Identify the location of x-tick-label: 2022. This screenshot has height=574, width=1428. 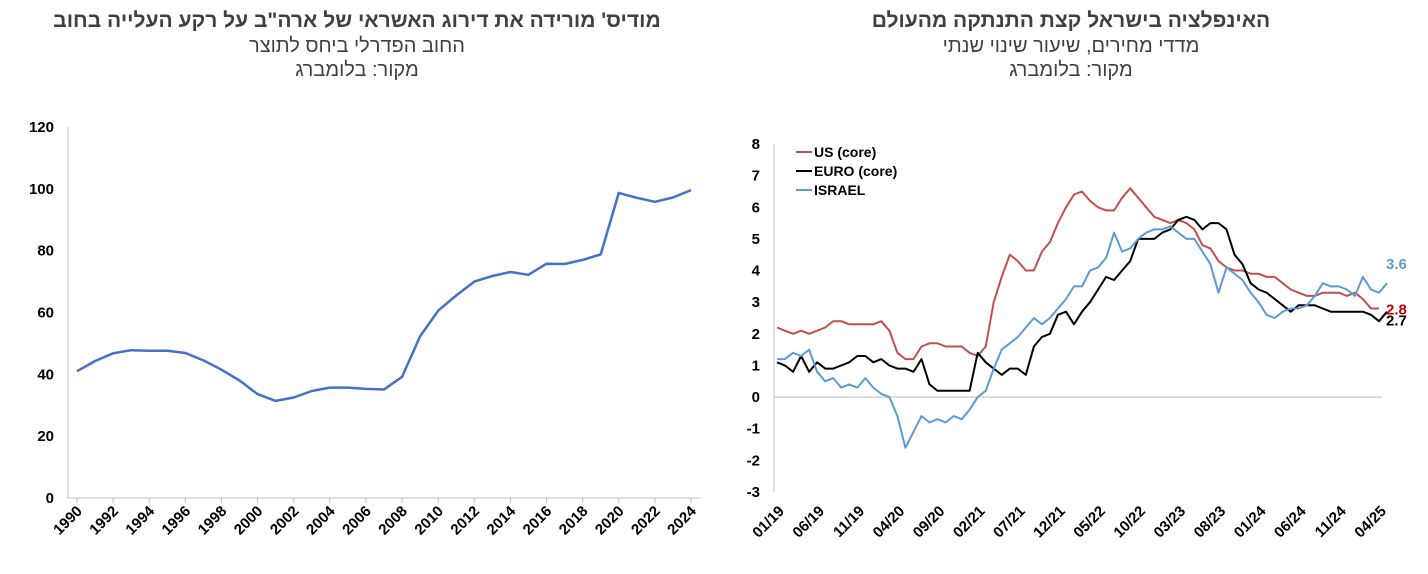
(646, 521).